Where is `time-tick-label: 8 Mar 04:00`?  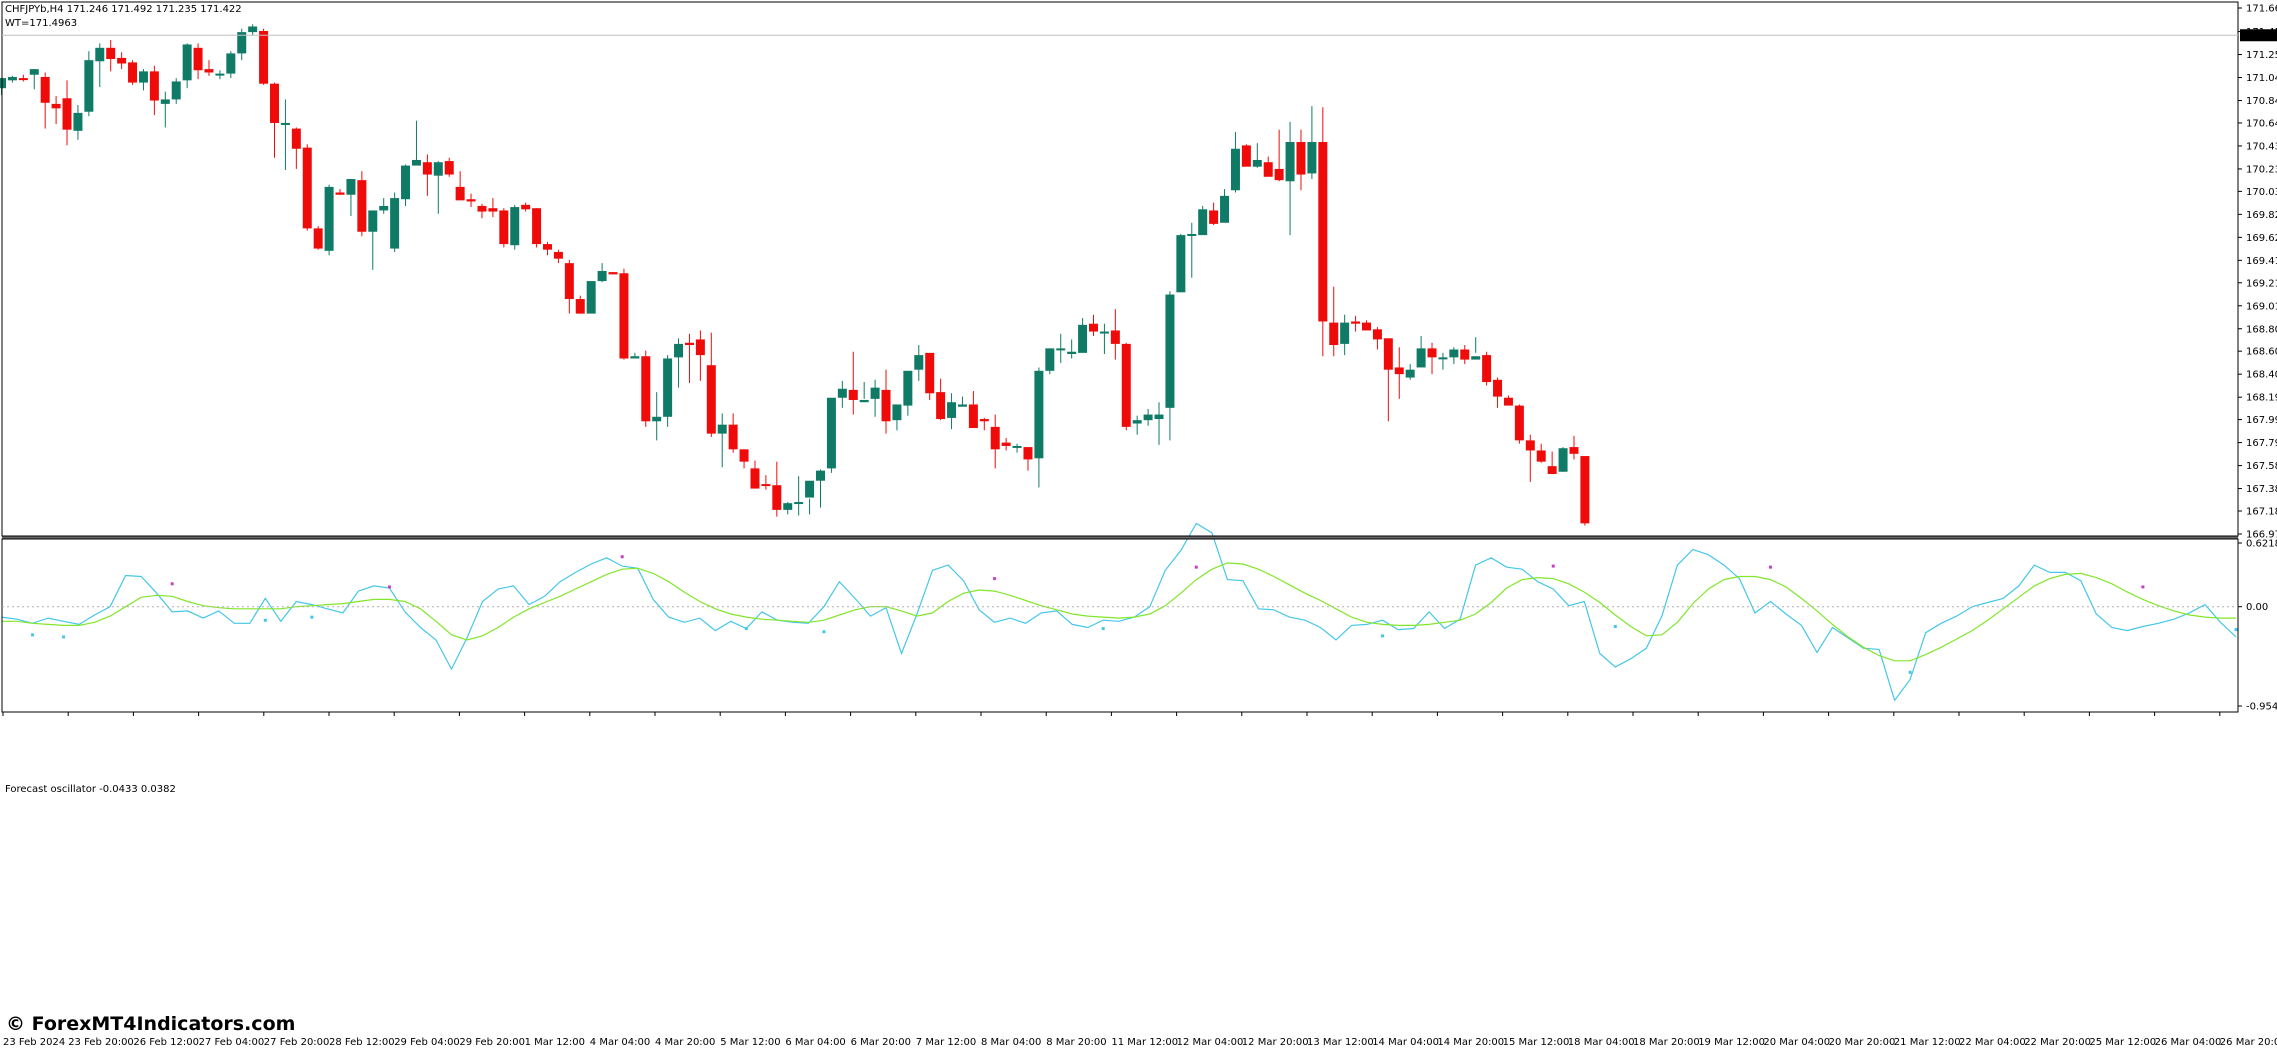 time-tick-label: 8 Mar 04:00 is located at coordinates (1011, 1042).